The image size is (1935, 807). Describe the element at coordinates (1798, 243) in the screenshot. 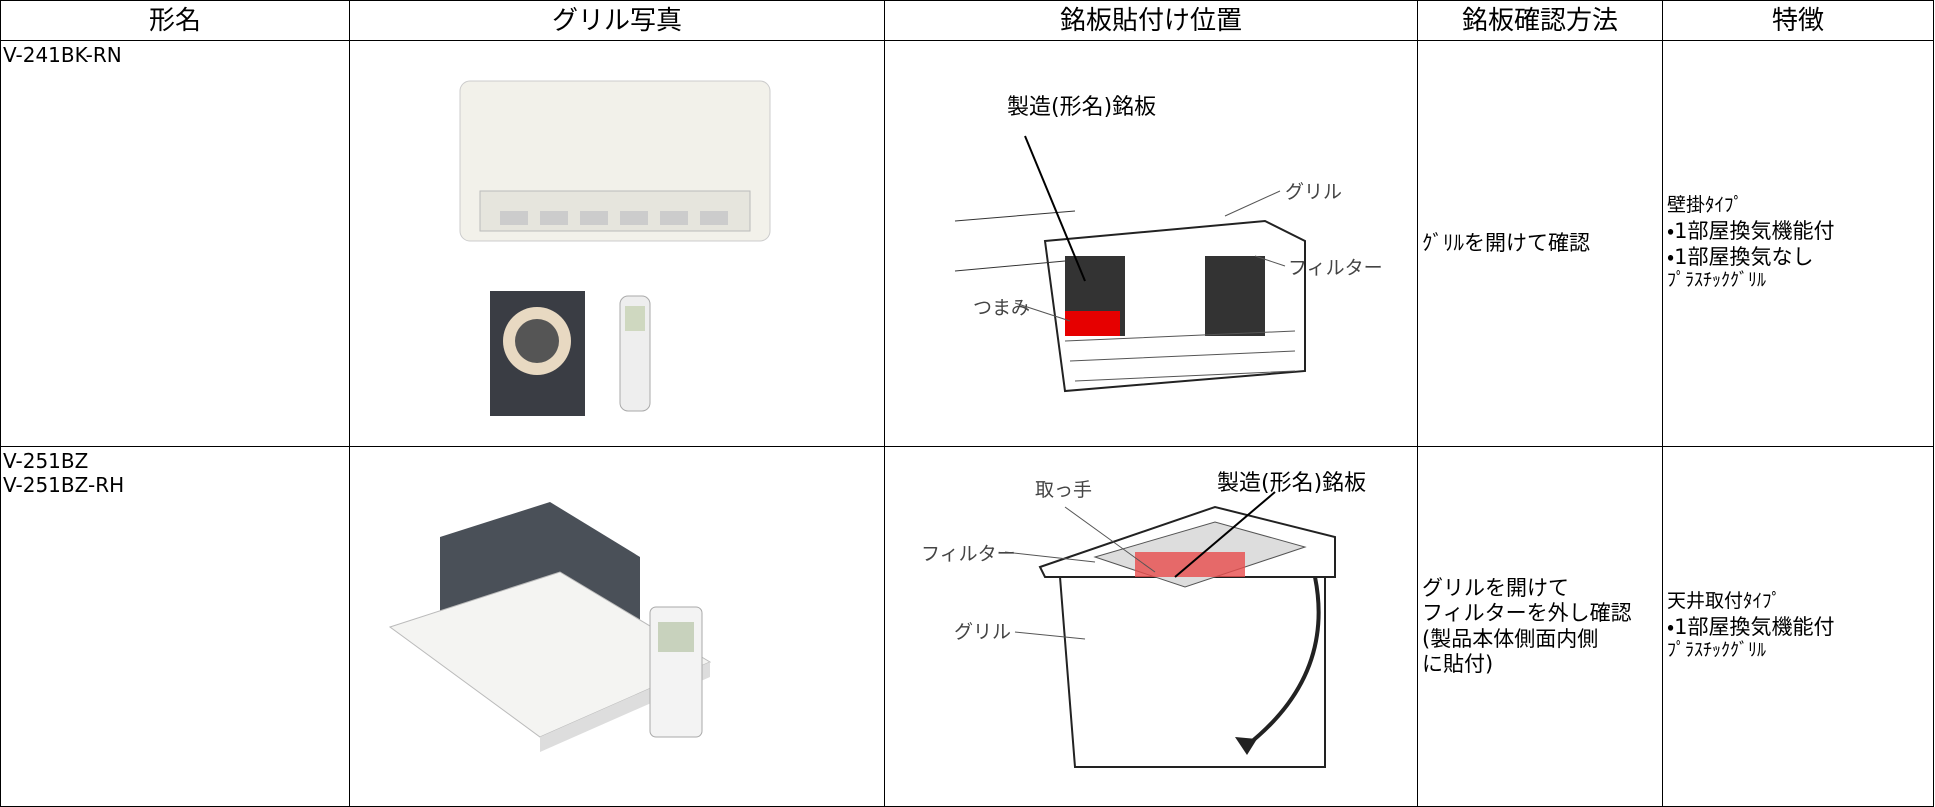

I see `features: 壁掛ﾀｲﾌﾟ ・1部屋換気機能付 ・1部屋換気なし ﾌﾟﾗｽﾁｯｸｸﾞﾘﾙ` at that location.